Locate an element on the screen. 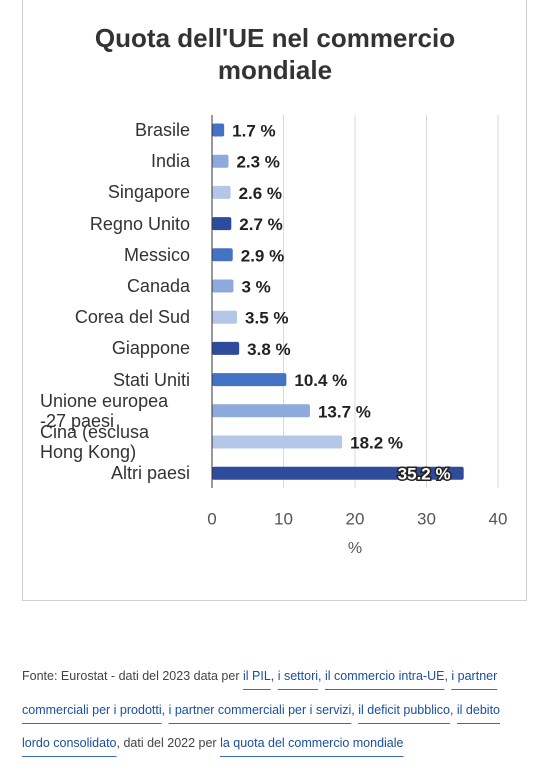 Image resolution: width=550 pixels, height=775 pixels. footer-text: Fonte: Eurostat - dati del 2023 data per is located at coordinates (132, 676).